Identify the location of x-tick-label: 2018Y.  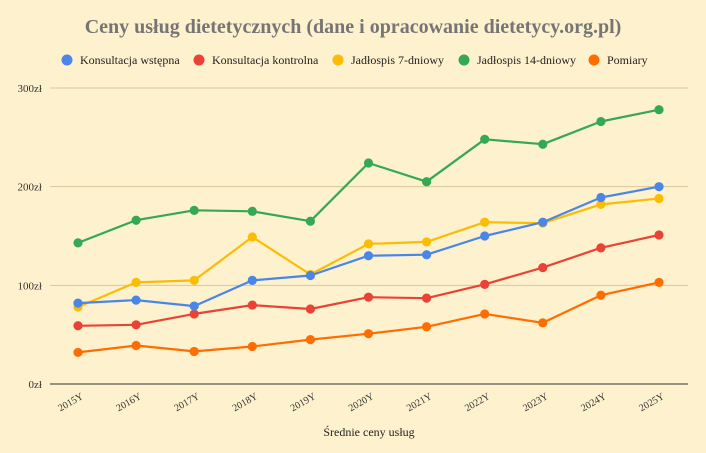
(245, 402).